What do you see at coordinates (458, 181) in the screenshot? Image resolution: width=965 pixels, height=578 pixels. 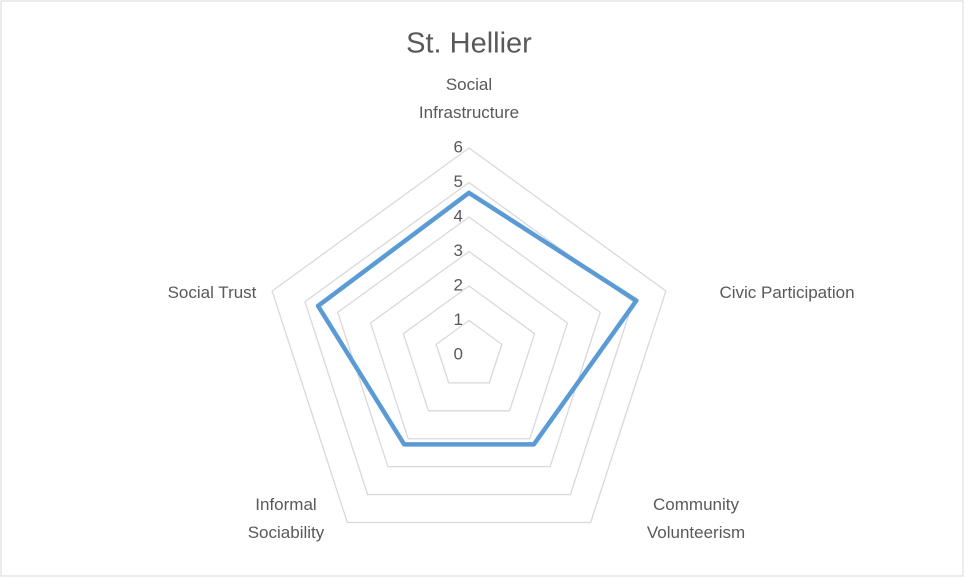 I see `axis-tick-label: 5` at bounding box center [458, 181].